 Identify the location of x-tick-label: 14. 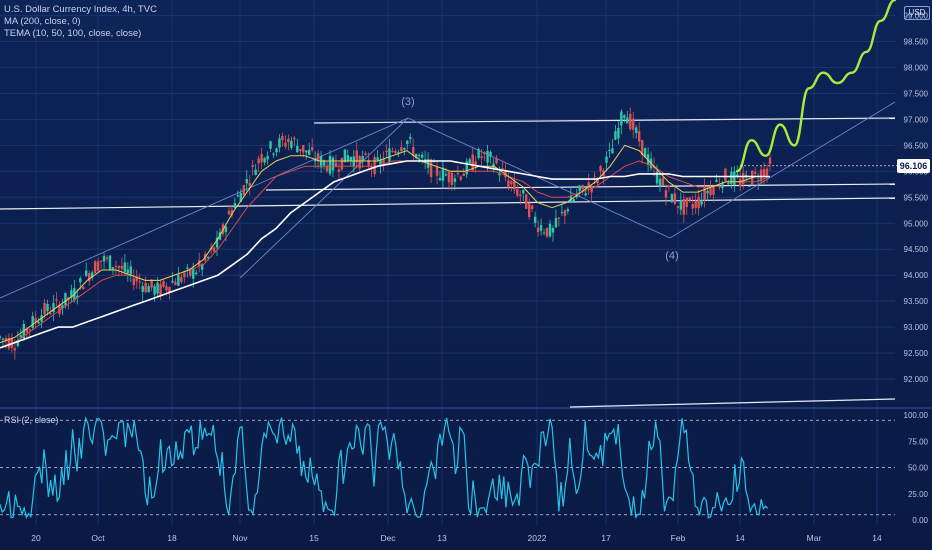
(740, 538).